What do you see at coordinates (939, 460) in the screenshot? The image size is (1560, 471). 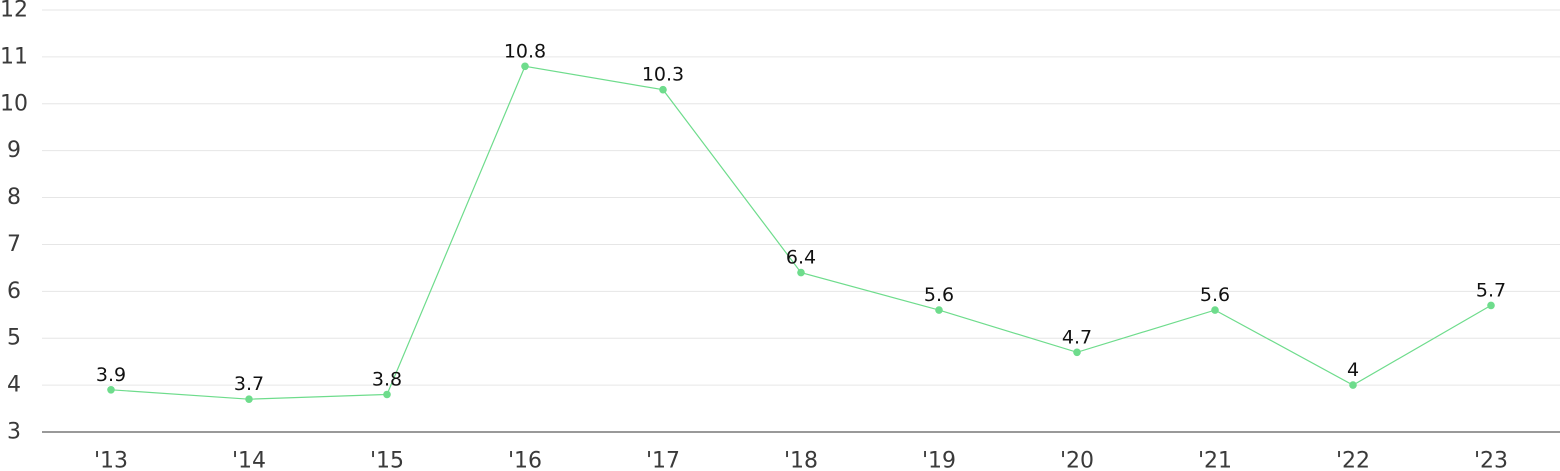 I see `x-tick-label: '19` at bounding box center [939, 460].